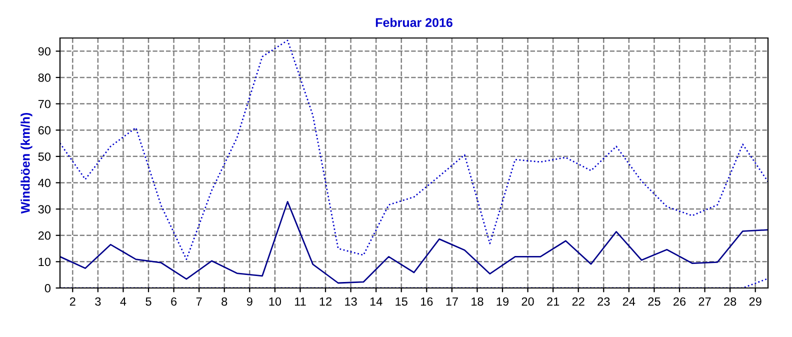  What do you see at coordinates (654, 301) in the screenshot?
I see `x-tick-label: 25` at bounding box center [654, 301].